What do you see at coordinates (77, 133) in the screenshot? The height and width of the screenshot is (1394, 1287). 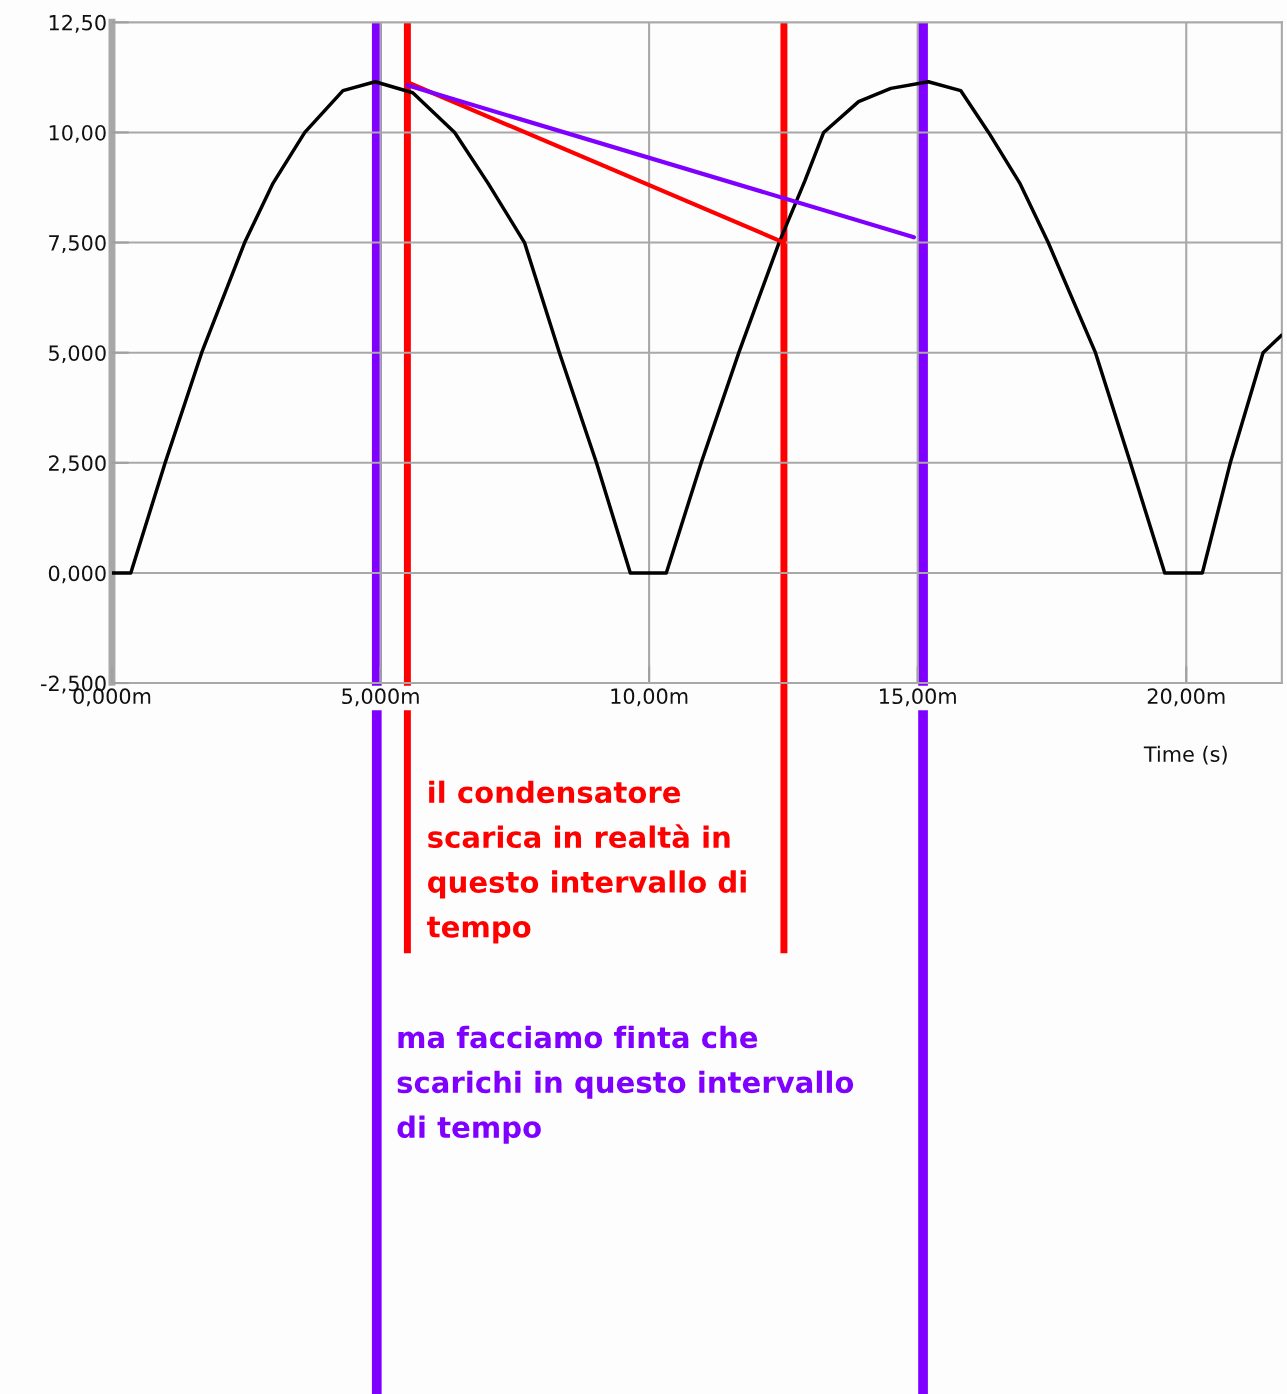 I see `y-tick-label: 10,00` at bounding box center [77, 133].